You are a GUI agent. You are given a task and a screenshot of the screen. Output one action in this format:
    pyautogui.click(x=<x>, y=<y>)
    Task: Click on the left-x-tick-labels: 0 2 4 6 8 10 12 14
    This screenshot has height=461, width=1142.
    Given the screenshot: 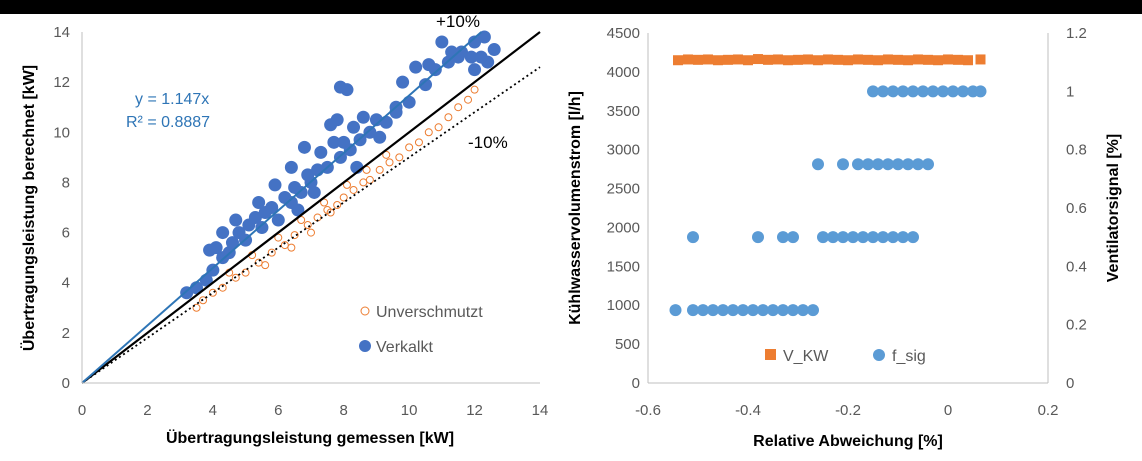 What is the action you would take?
    pyautogui.click(x=313, y=410)
    